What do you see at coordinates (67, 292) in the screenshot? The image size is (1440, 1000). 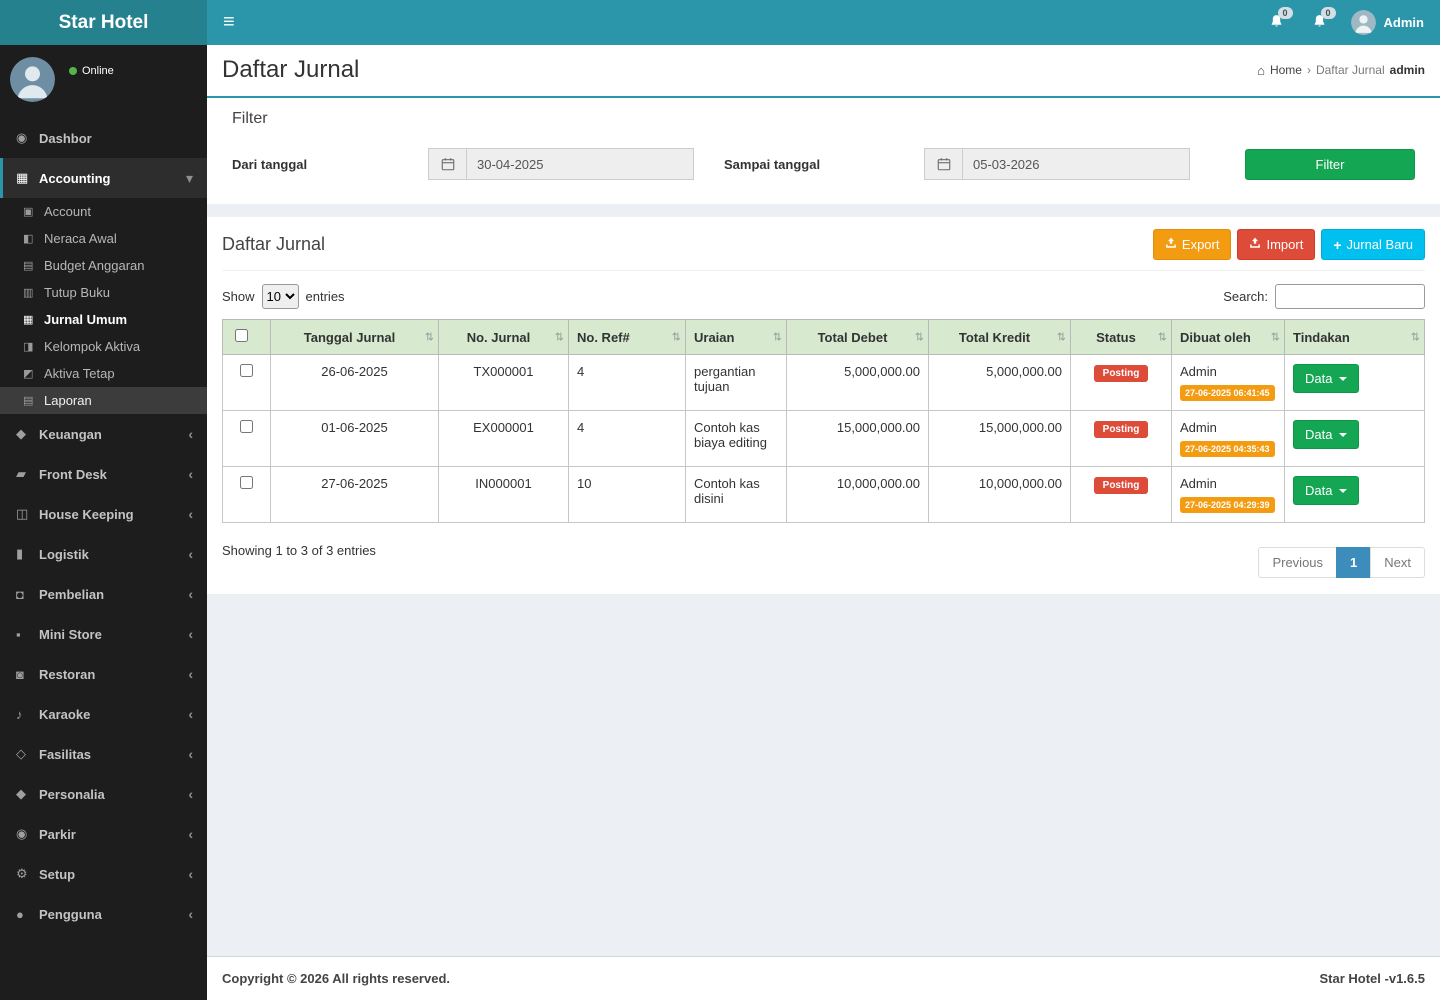 I see `sidebar-item-tutup-buku: ▥ Tutup Buku` at bounding box center [67, 292].